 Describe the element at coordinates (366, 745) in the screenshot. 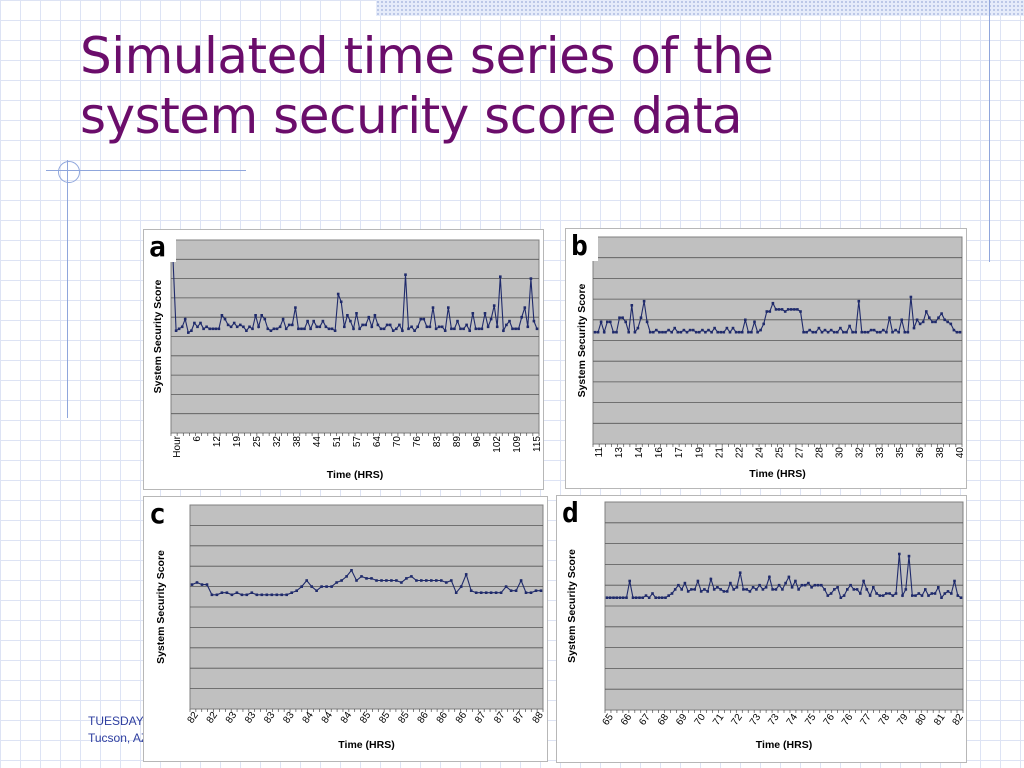

I see `x-axis-title: Time (HRS)` at that location.